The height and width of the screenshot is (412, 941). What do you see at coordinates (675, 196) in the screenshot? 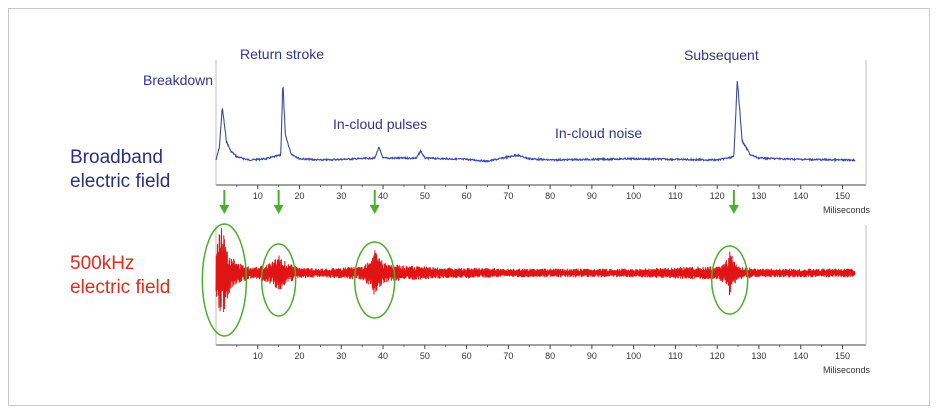
I see `broadband-tick-label: 110` at bounding box center [675, 196].